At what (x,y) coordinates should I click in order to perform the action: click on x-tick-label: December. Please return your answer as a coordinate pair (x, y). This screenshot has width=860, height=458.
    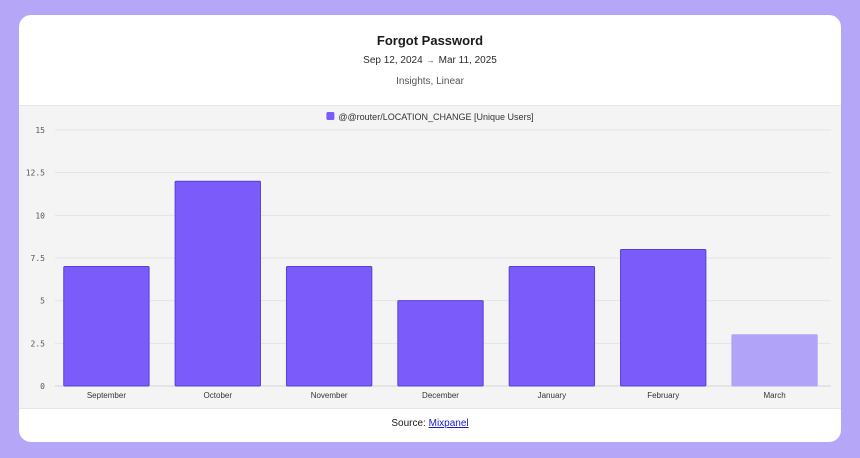
    Looking at the image, I should click on (440, 395).